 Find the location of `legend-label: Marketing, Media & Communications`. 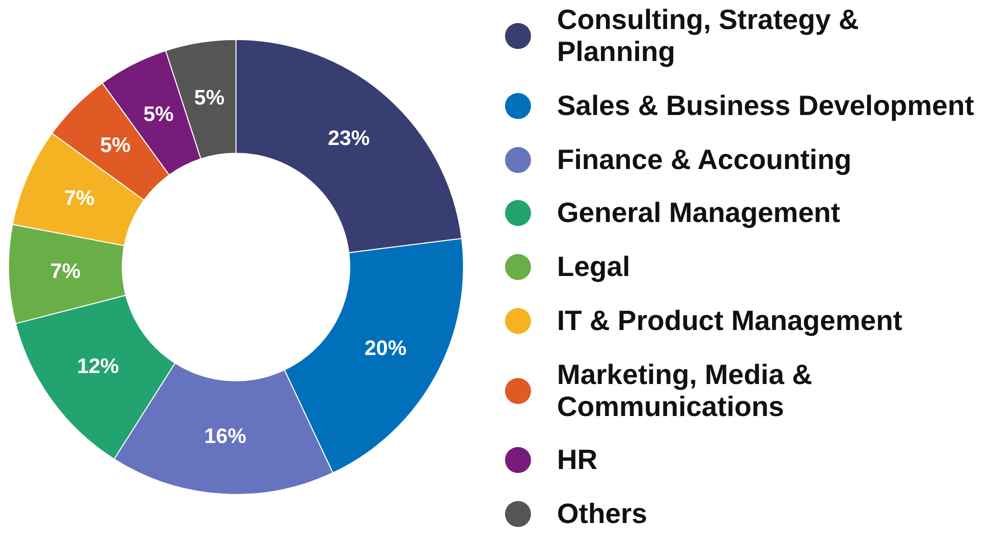

legend-label: Marketing, Media & Communications is located at coordinates (685, 390).